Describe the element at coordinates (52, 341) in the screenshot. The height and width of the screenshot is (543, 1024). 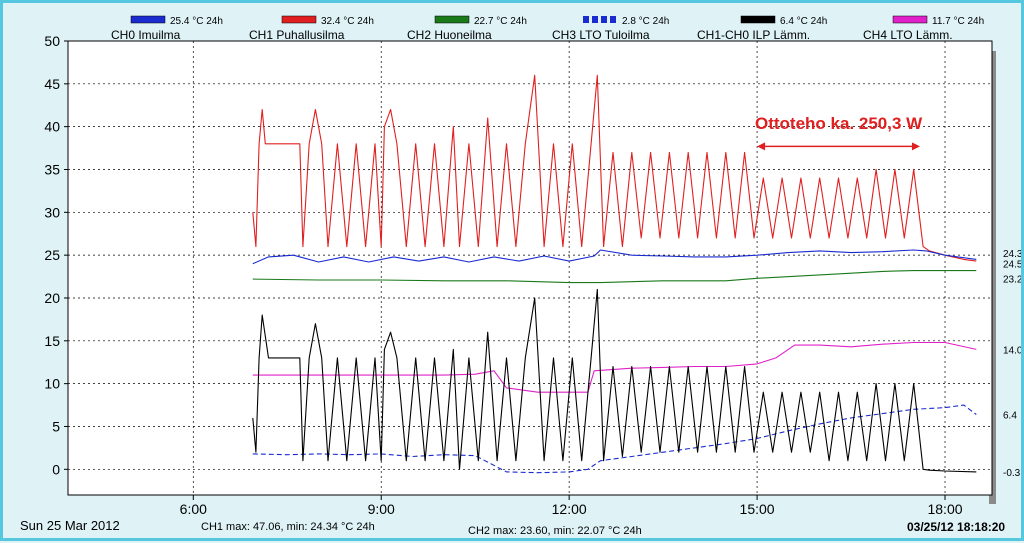
I see `y-tick-label: 15` at that location.